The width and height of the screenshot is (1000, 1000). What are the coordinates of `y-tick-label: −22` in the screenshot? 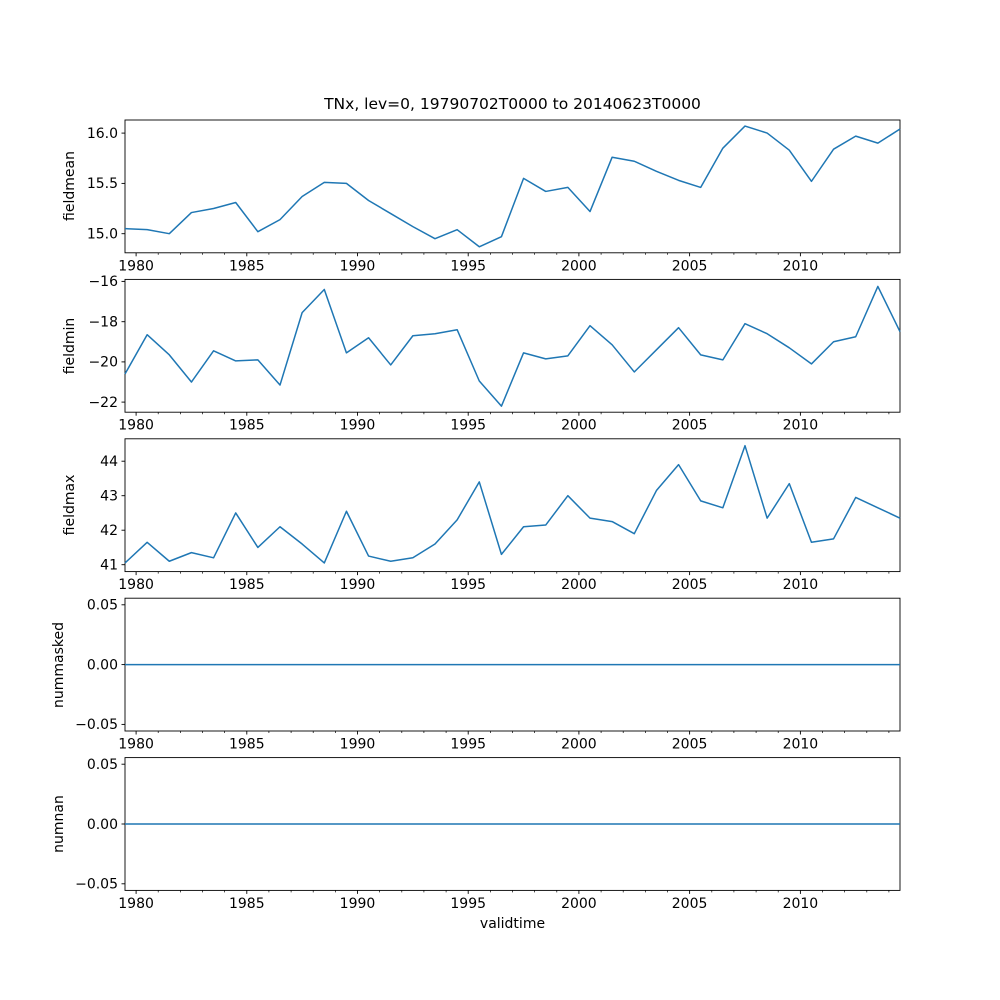 It's located at (103, 403).